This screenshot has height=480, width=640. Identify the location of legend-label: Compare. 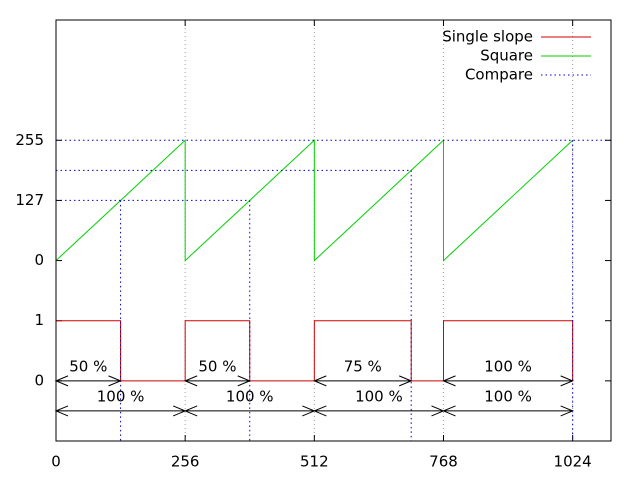
(499, 75).